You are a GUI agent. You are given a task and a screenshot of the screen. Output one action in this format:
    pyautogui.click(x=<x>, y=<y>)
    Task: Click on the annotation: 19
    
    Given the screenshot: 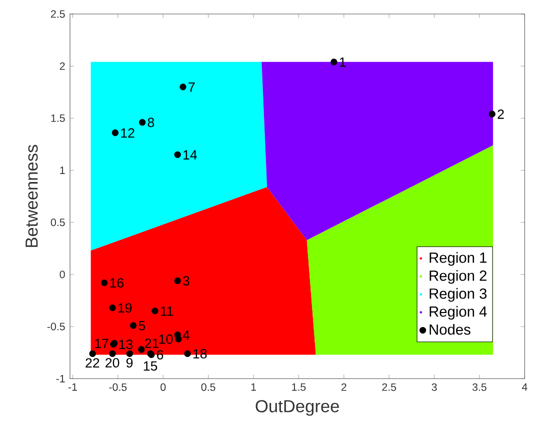 What is the action you would take?
    pyautogui.click(x=125, y=308)
    